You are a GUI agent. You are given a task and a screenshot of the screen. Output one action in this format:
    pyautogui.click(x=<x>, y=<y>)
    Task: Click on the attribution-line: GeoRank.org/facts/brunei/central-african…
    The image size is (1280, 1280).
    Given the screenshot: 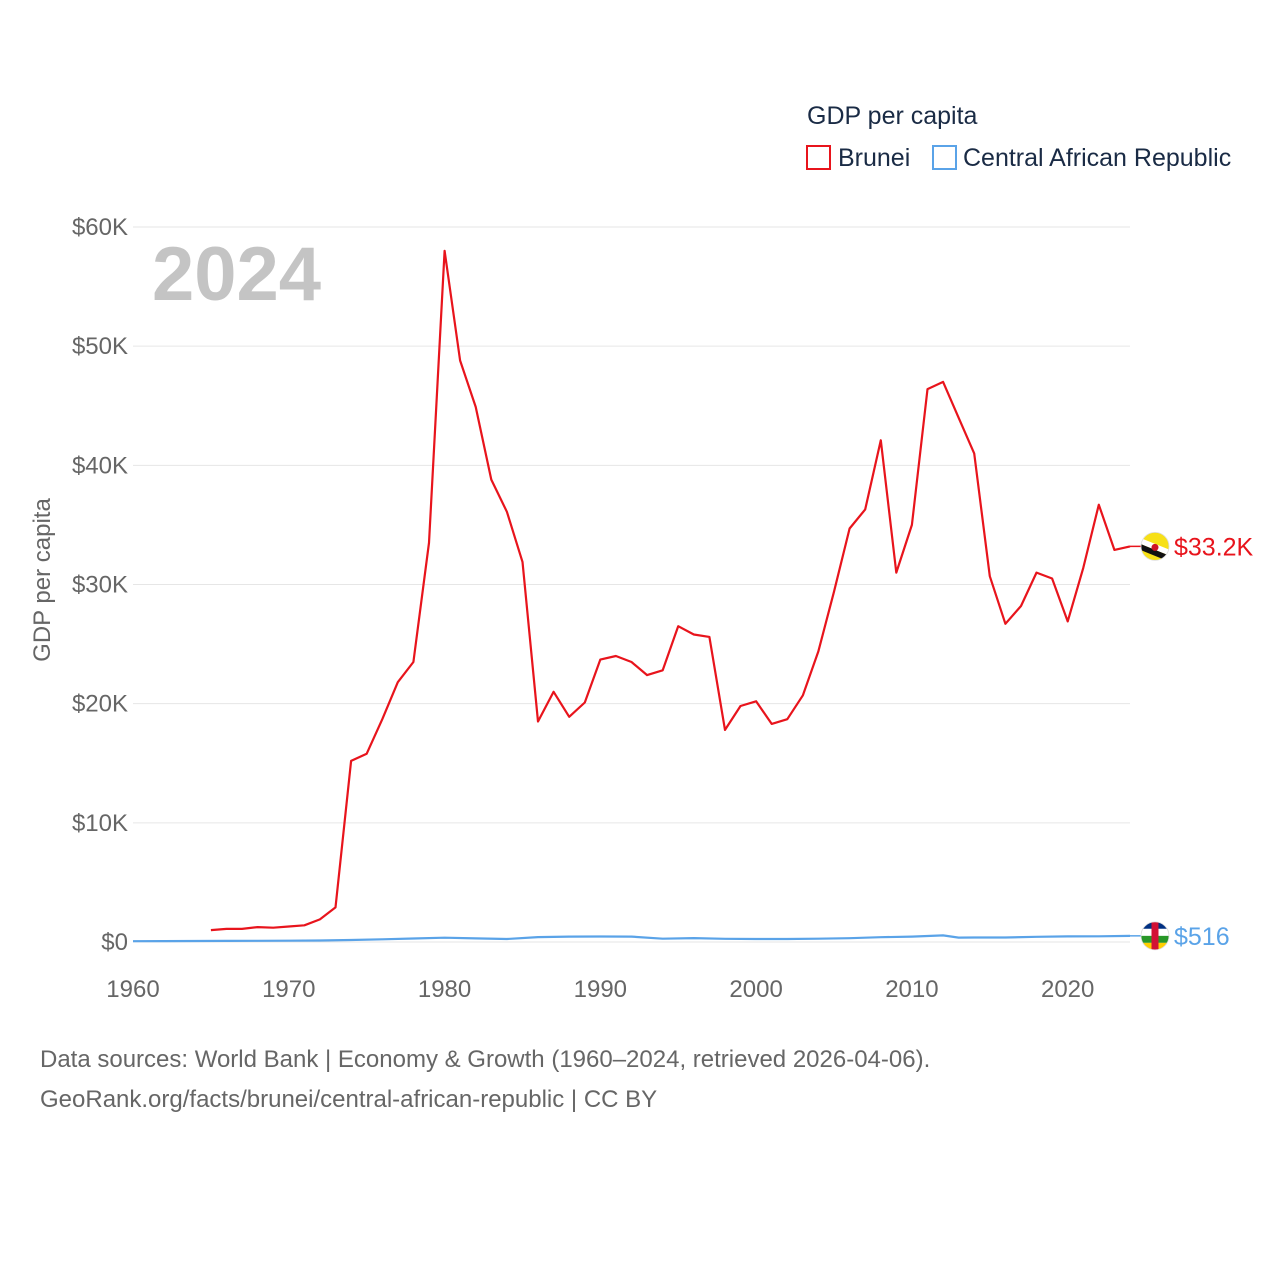 What is the action you would take?
    pyautogui.click(x=349, y=1099)
    